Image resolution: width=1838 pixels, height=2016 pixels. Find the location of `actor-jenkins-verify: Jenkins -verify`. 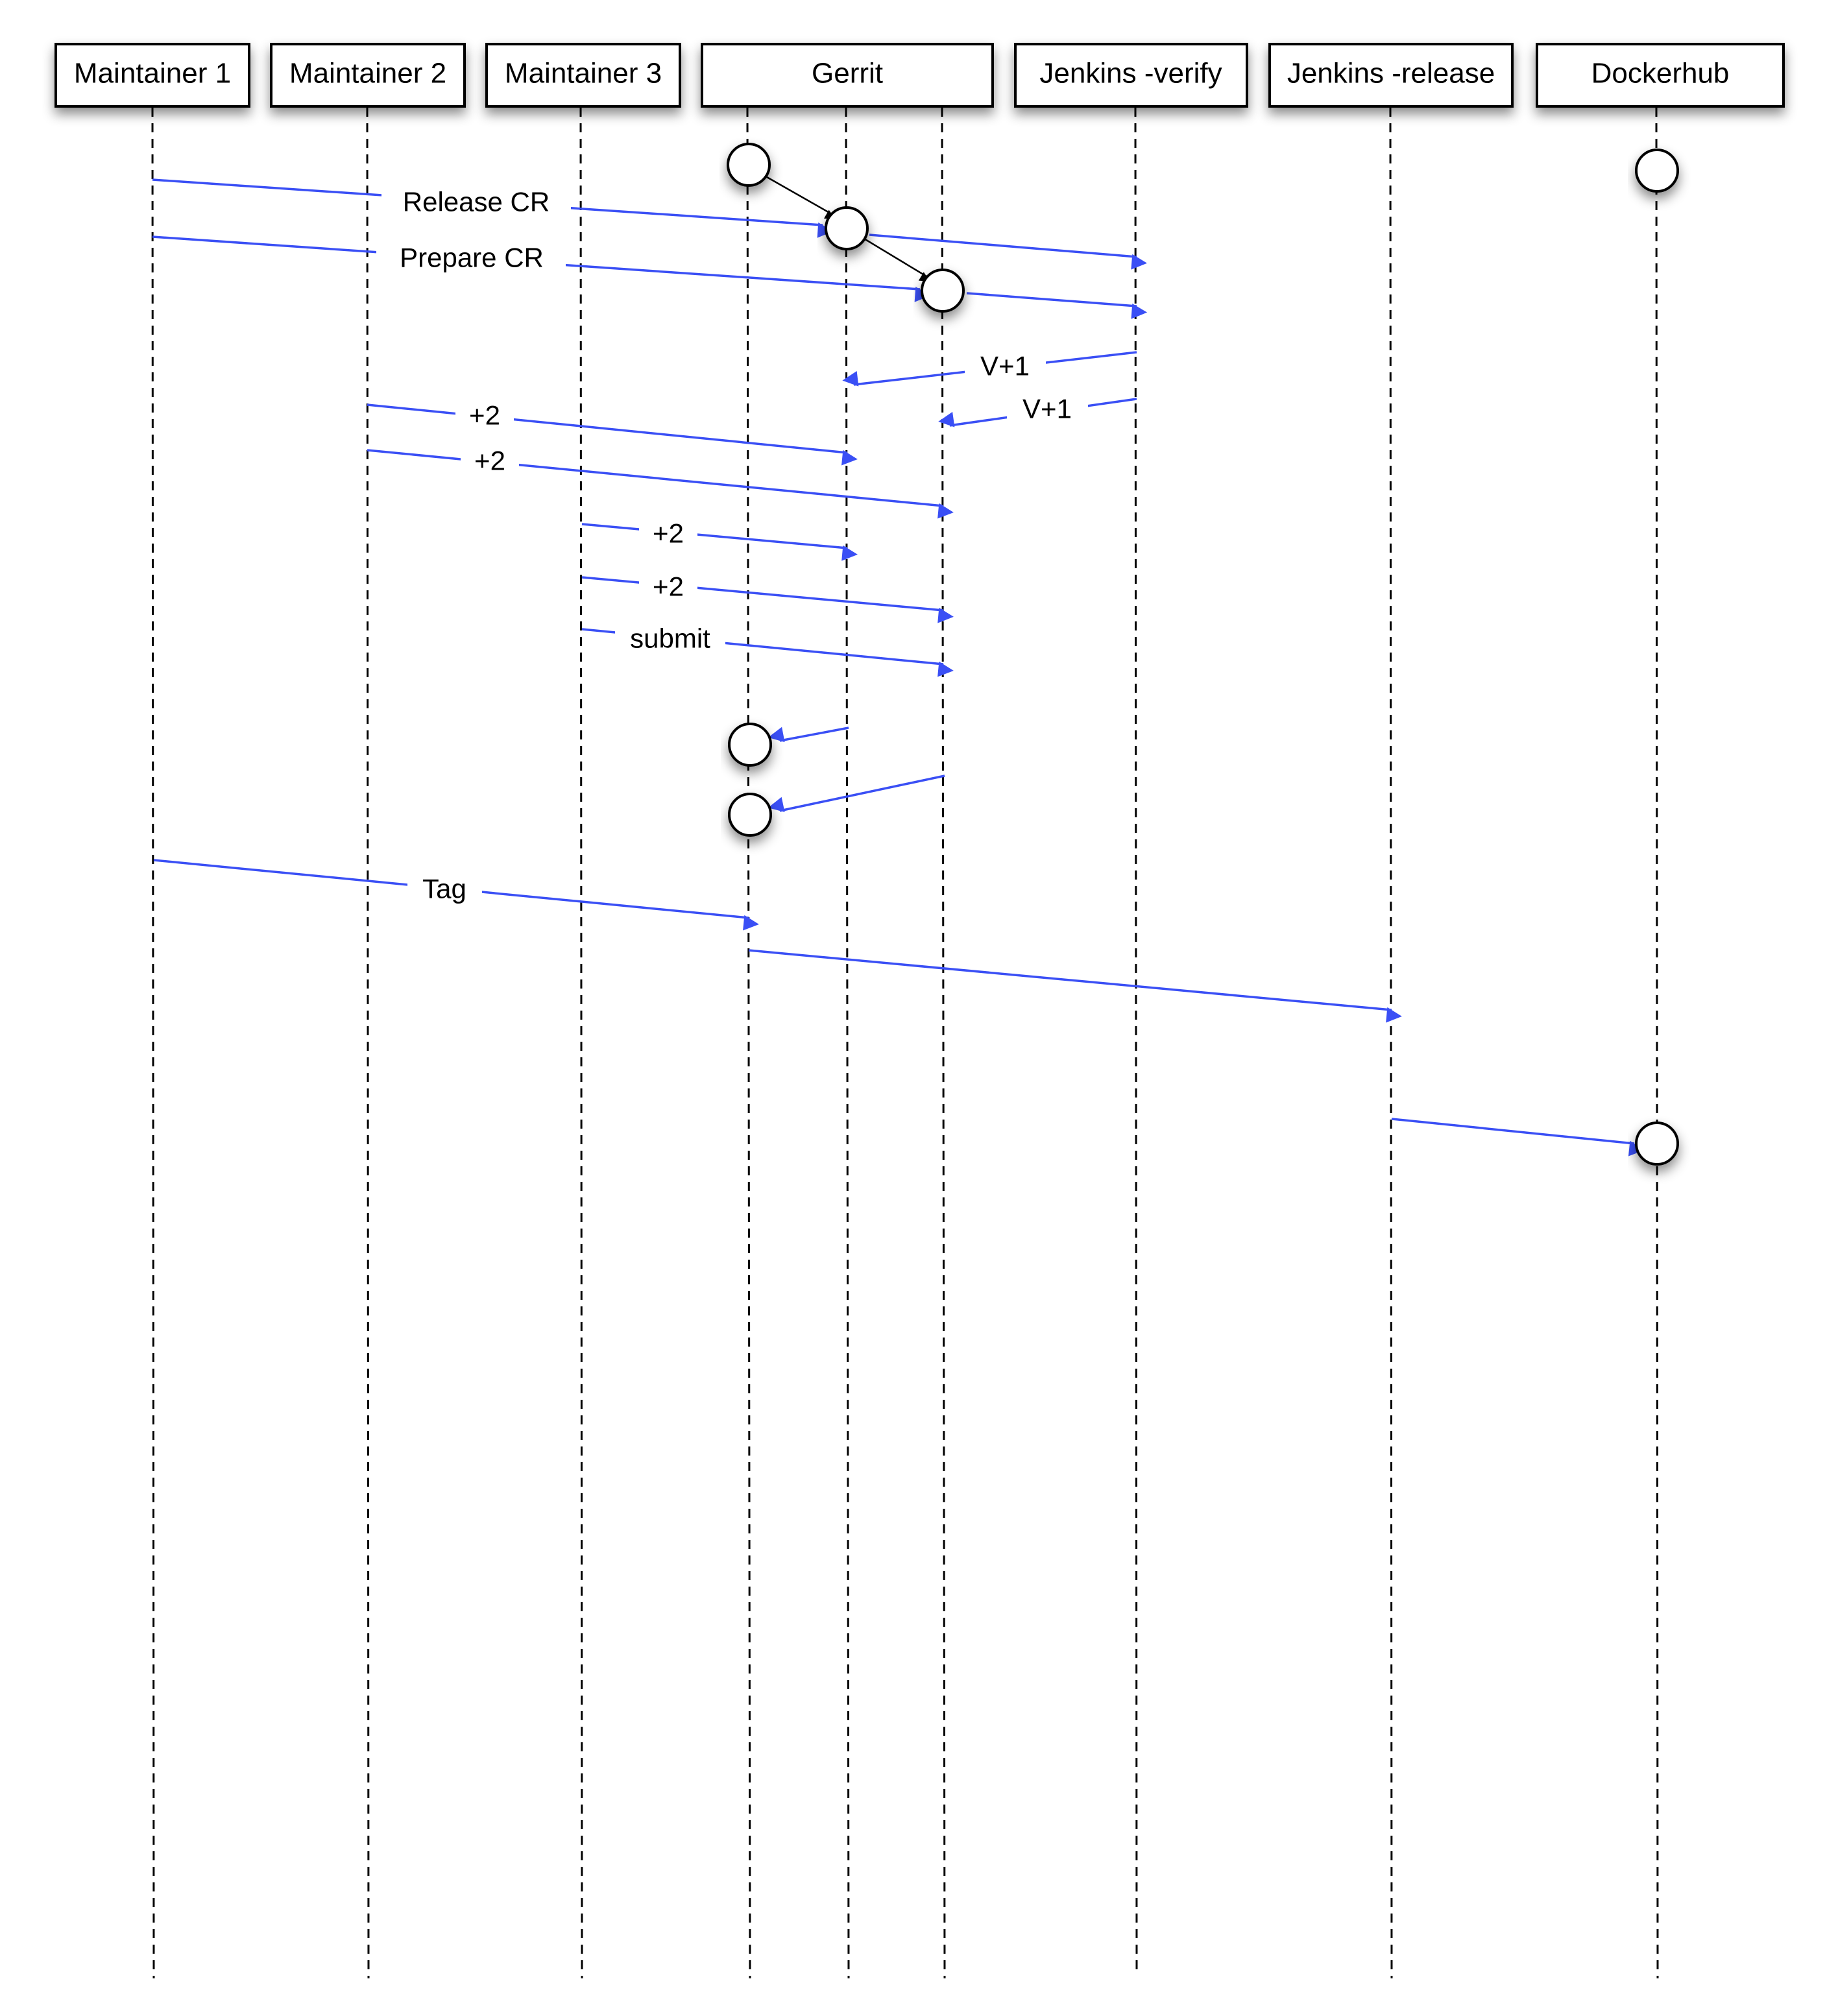

actor-jenkins-verify: Jenkins -verify is located at coordinates (1131, 76).